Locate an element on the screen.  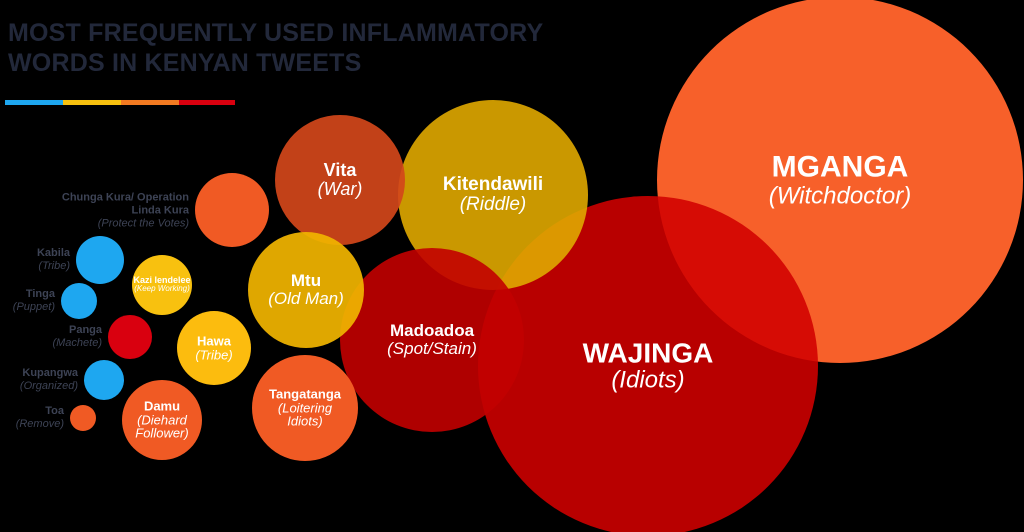
bubble-label: Panga (Machete) is located at coordinates (62, 337).